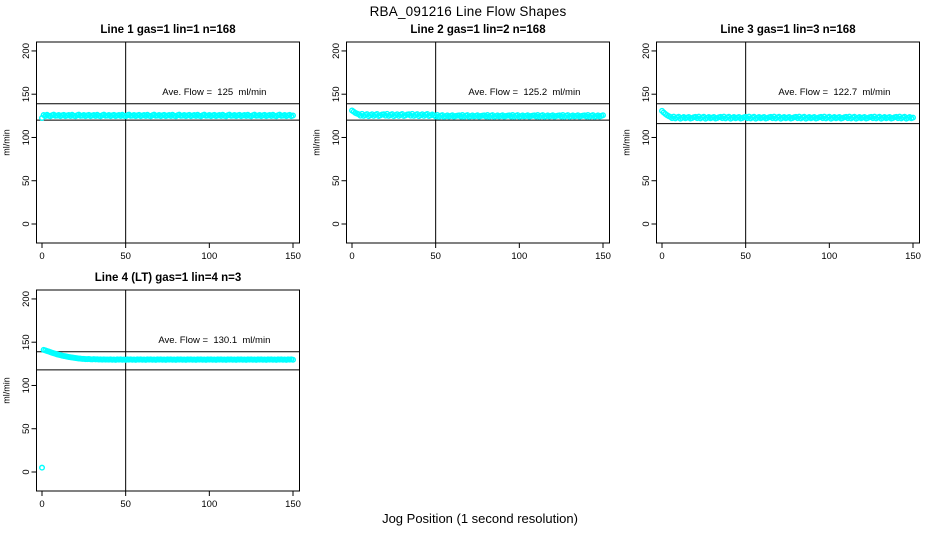  What do you see at coordinates (834, 92) in the screenshot?
I see `ave-flow-annotation: Ave. Flow = 122.7 ml/min` at bounding box center [834, 92].